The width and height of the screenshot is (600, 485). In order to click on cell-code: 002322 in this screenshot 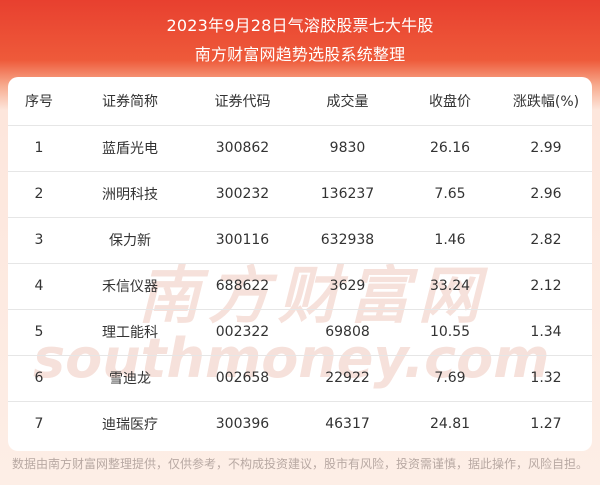, I will do `click(242, 332)`.